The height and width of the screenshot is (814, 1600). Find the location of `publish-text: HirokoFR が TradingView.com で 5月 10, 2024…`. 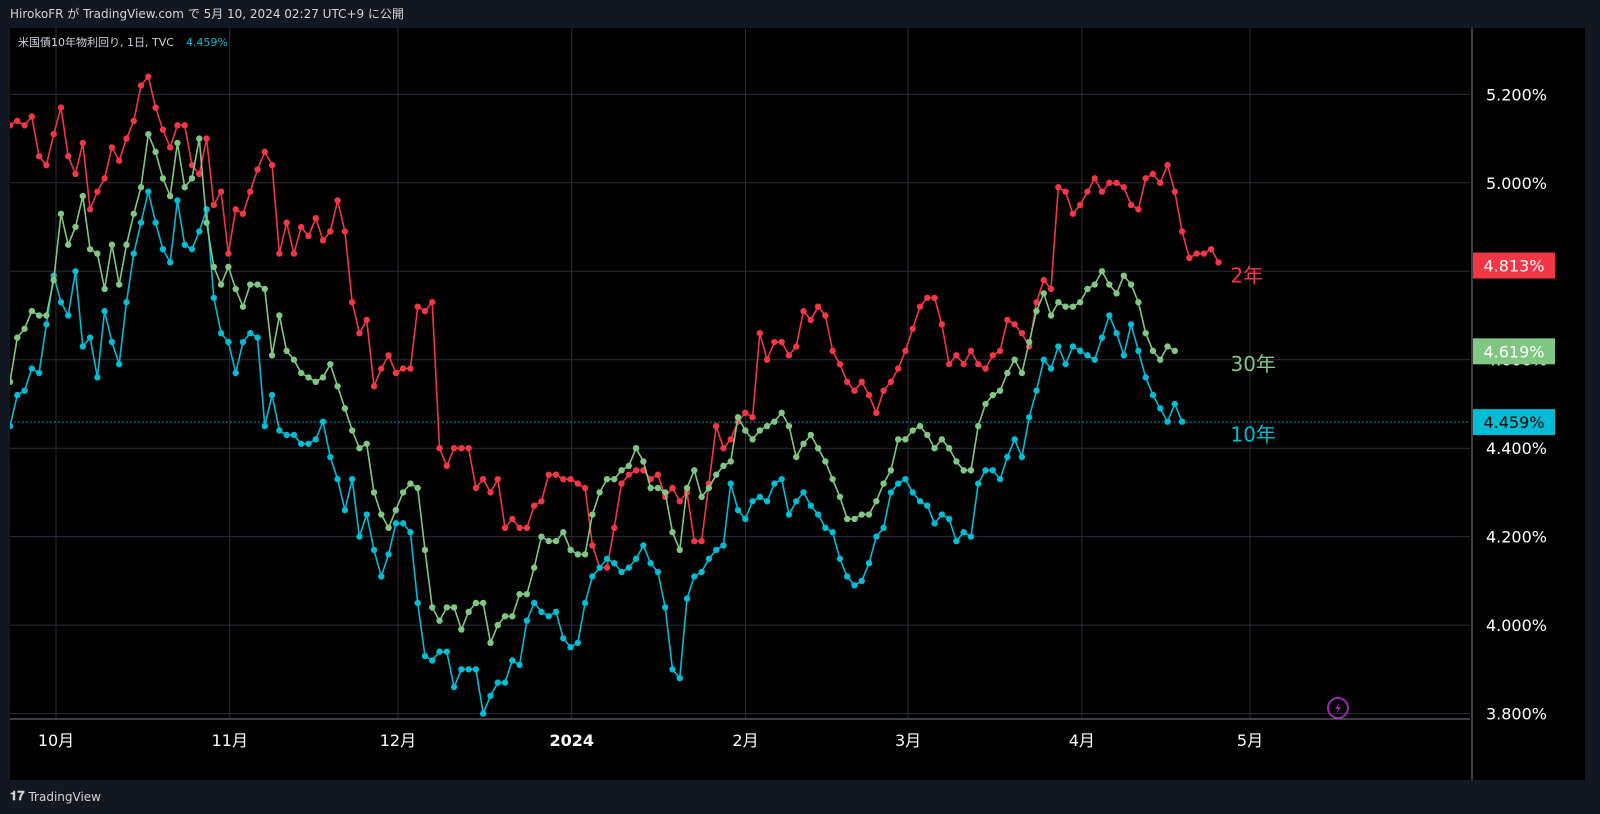

publish-text: HirokoFR が TradingView.com で 5月 10, 2024… is located at coordinates (207, 14).